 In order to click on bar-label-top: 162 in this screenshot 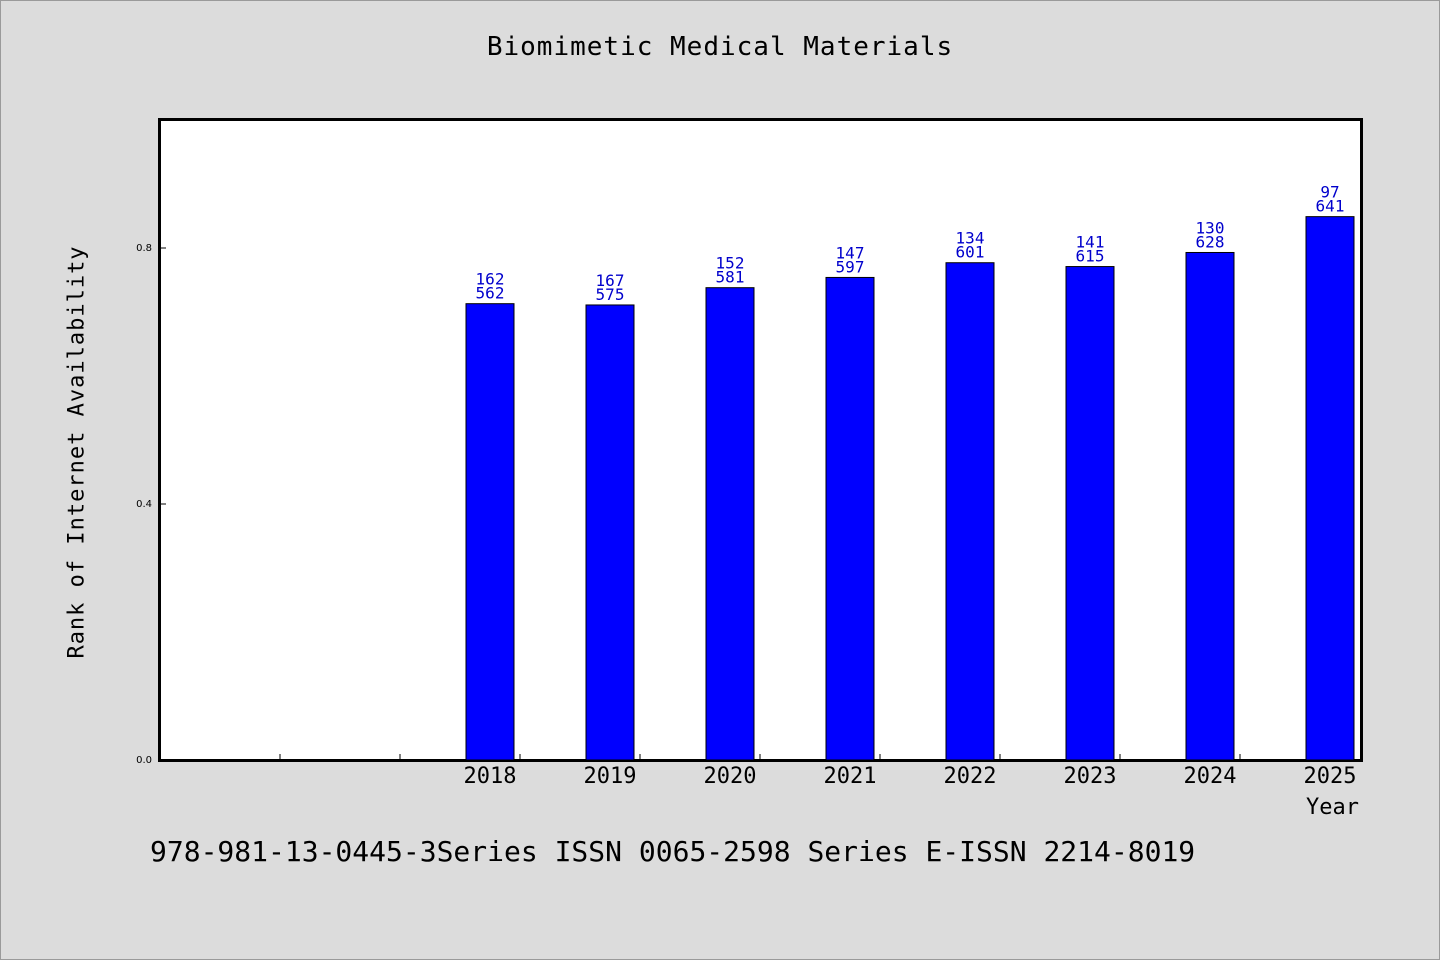, I will do `click(490, 279)`.